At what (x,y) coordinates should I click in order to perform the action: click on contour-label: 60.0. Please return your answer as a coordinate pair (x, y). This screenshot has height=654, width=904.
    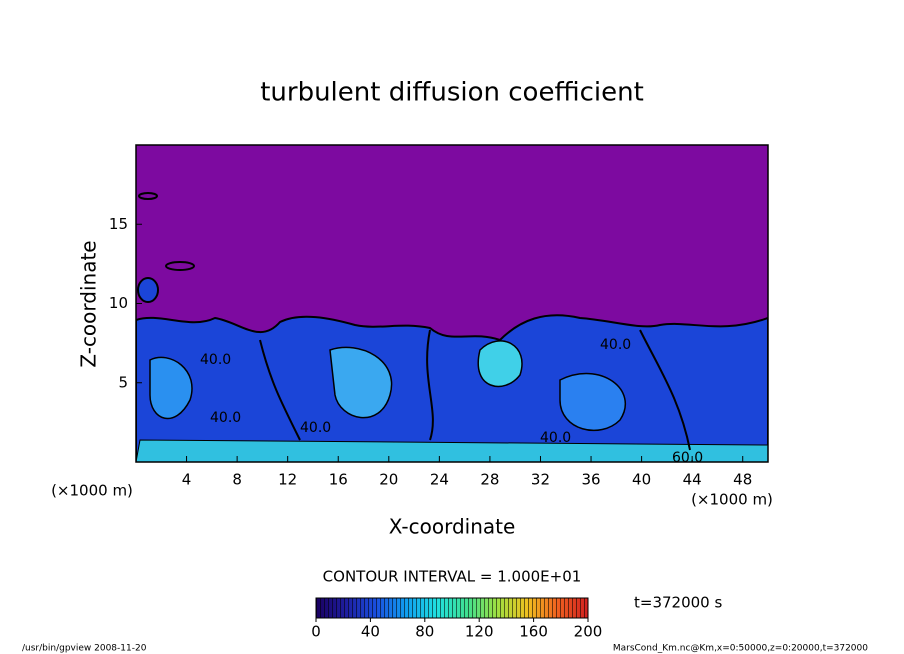
    Looking at the image, I should click on (687, 458).